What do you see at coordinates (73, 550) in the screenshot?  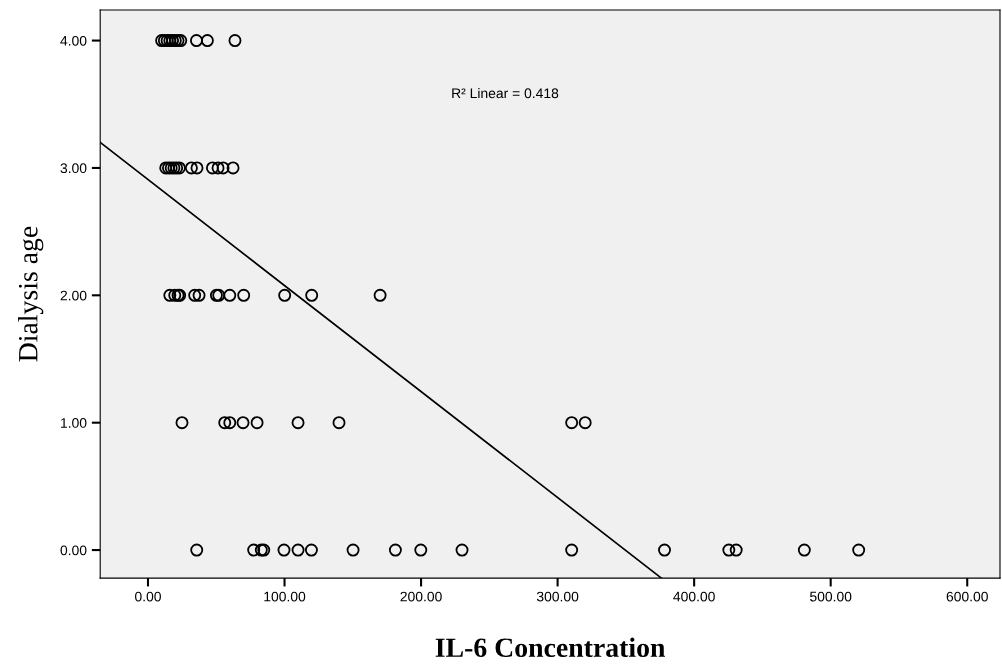 I see `y-tick-label: 0.00` at bounding box center [73, 550].